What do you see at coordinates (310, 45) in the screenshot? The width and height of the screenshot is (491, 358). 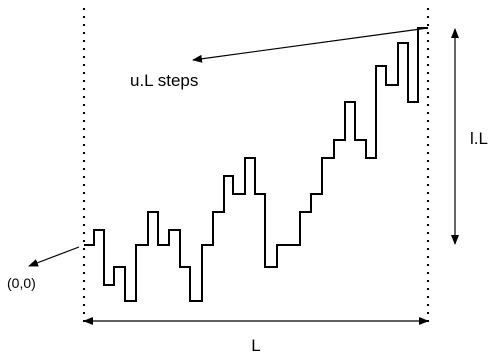 I see `steps-arrow` at bounding box center [310, 45].